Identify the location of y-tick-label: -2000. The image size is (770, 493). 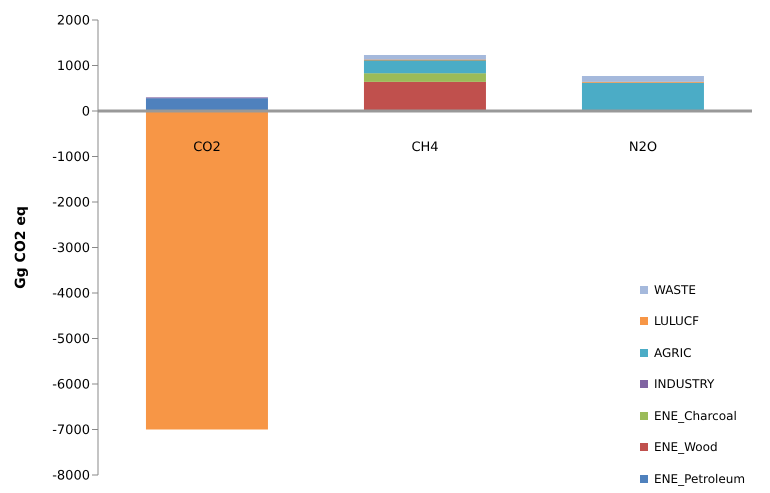
(71, 203).